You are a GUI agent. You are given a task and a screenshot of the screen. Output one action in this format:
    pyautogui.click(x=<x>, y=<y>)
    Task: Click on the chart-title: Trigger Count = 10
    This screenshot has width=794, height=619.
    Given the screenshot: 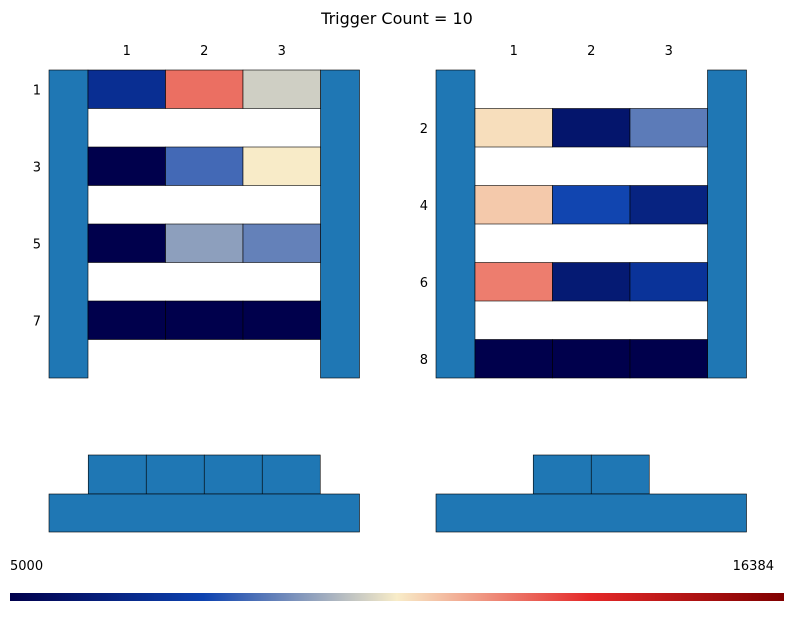 What is the action you would take?
    pyautogui.click(x=396, y=18)
    